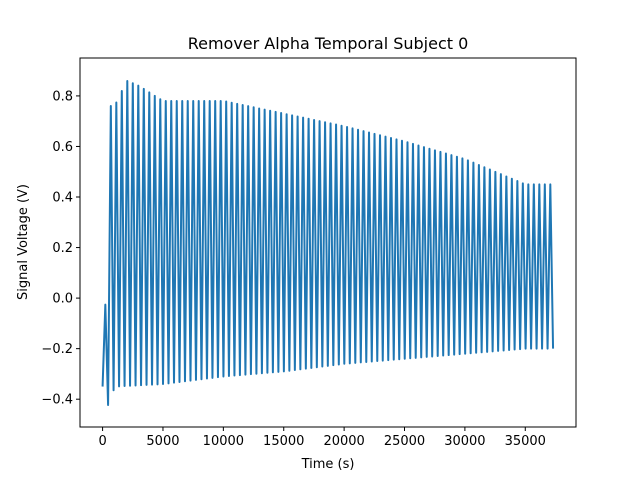  I want to click on chart-title: Remover Alpha Temporal Subject 0, so click(328, 43).